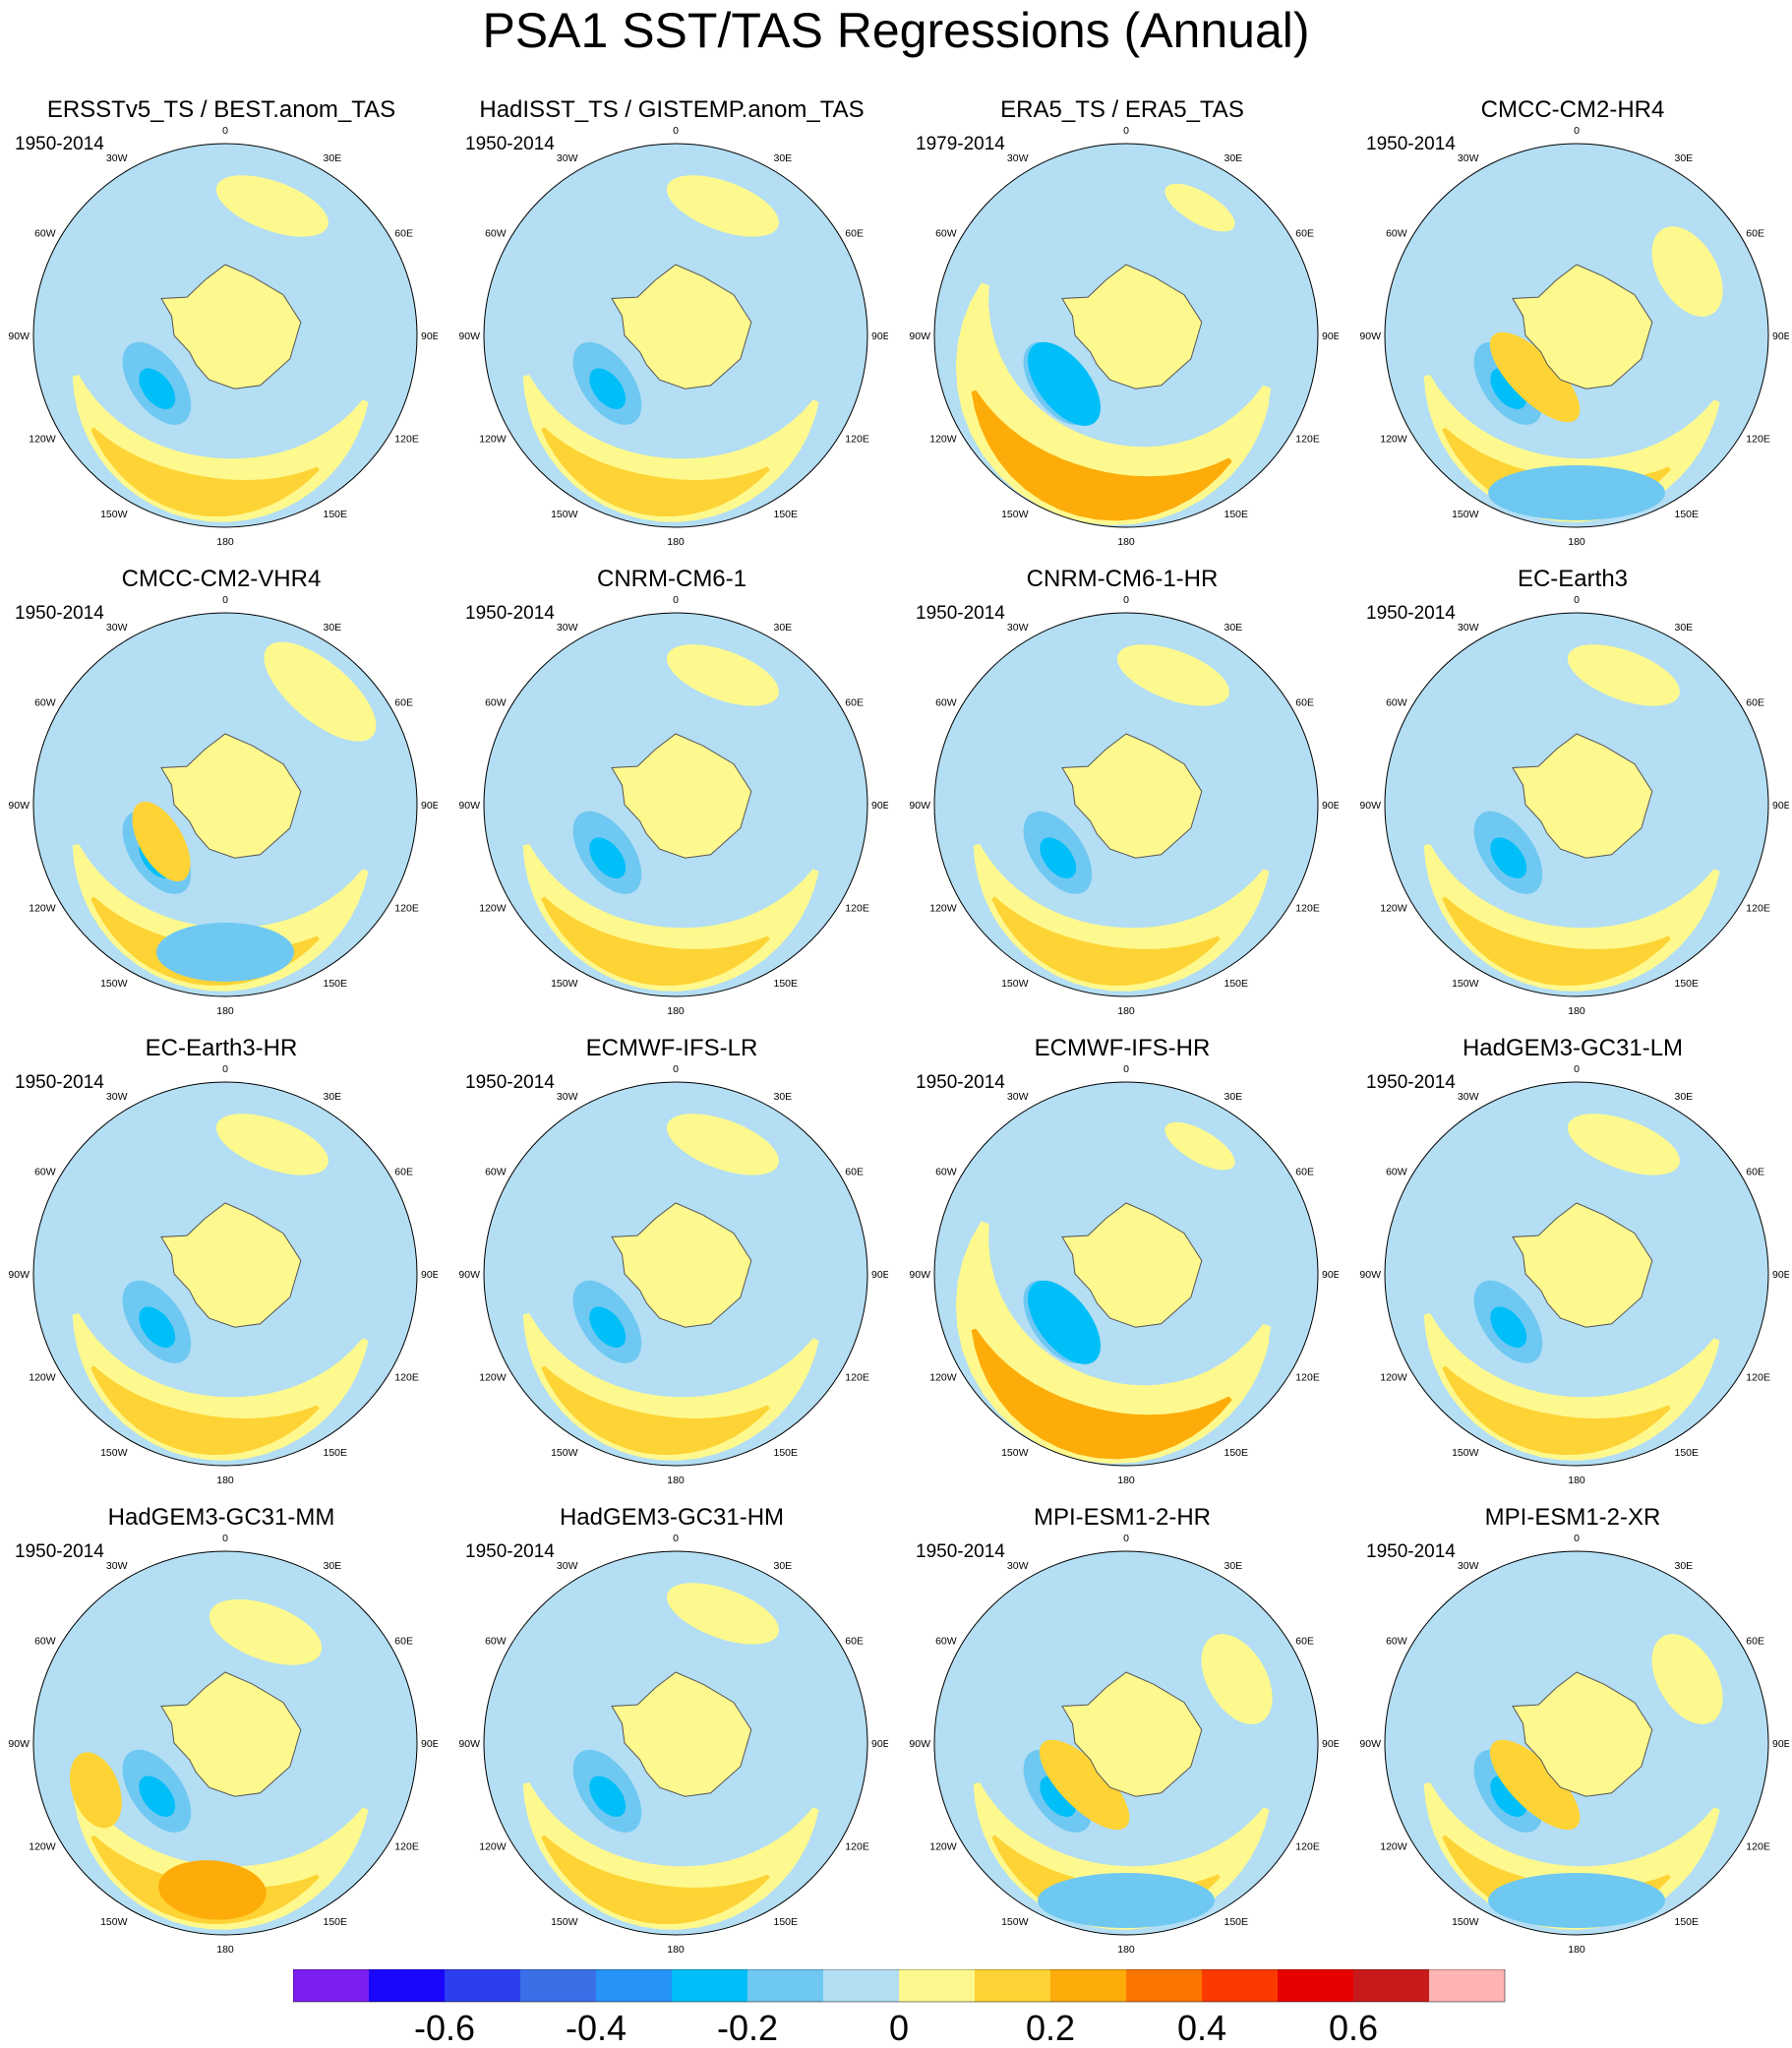  I want to click on panel-title: HadISST_TS / GISTEMP.anom_TAS, so click(672, 109).